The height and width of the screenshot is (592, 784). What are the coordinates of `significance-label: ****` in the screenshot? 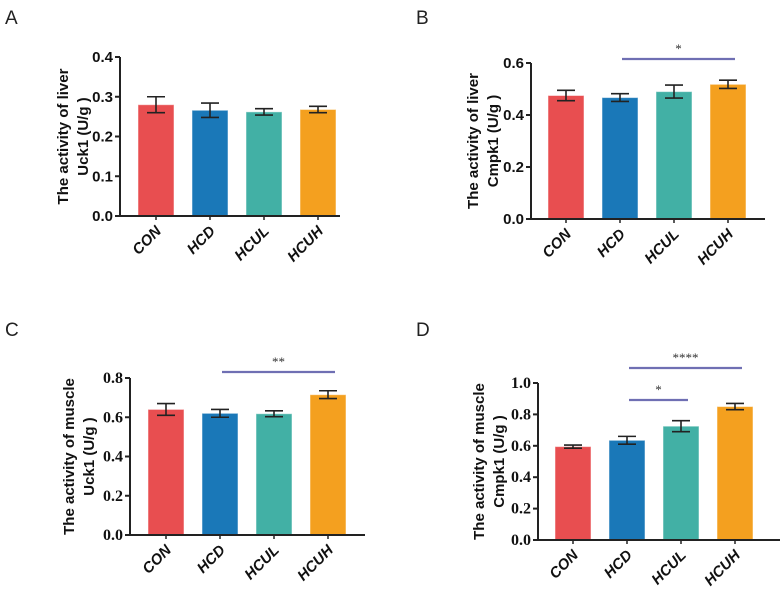 It's located at (686, 357).